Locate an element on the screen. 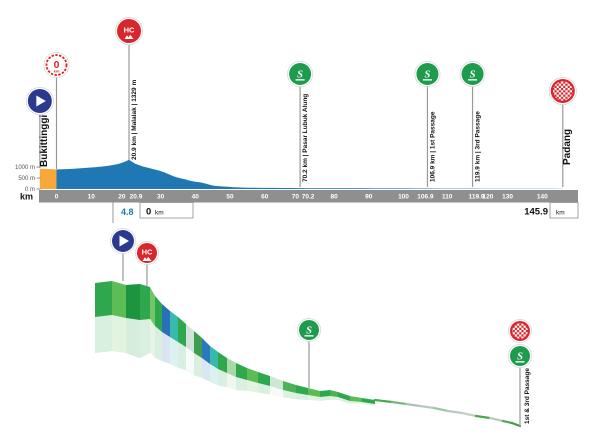  mountain-icon is located at coordinates (147, 258).